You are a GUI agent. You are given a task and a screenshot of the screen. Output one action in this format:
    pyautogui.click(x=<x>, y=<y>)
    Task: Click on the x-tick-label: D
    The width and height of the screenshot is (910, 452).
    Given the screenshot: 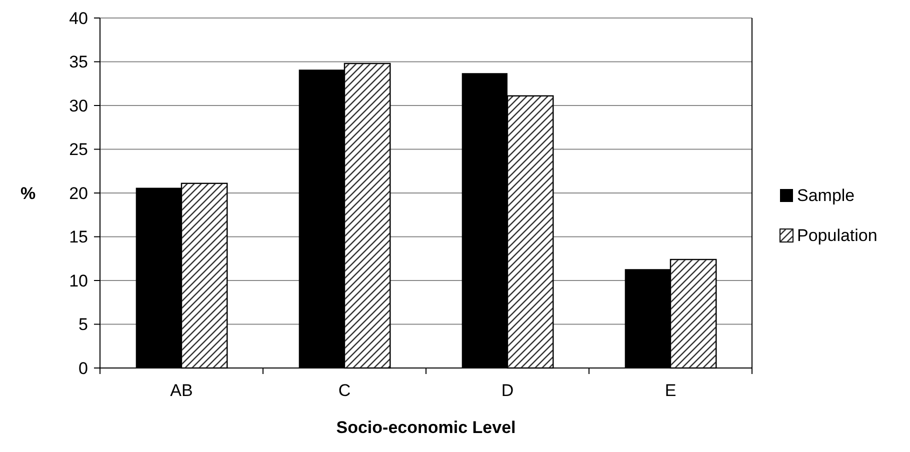 What is the action you would take?
    pyautogui.click(x=507, y=390)
    